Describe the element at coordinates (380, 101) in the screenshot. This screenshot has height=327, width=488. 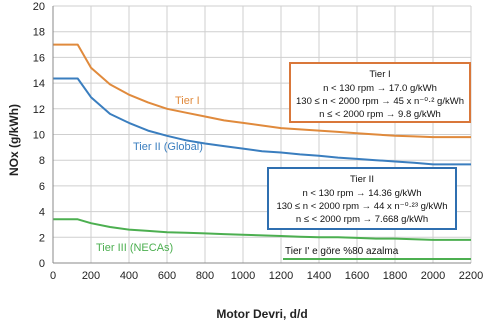
I see `tier1-box-line: 130 ≤ n < 2000 rpm → 45 x n⁻⁰·² g/kWh` at that location.